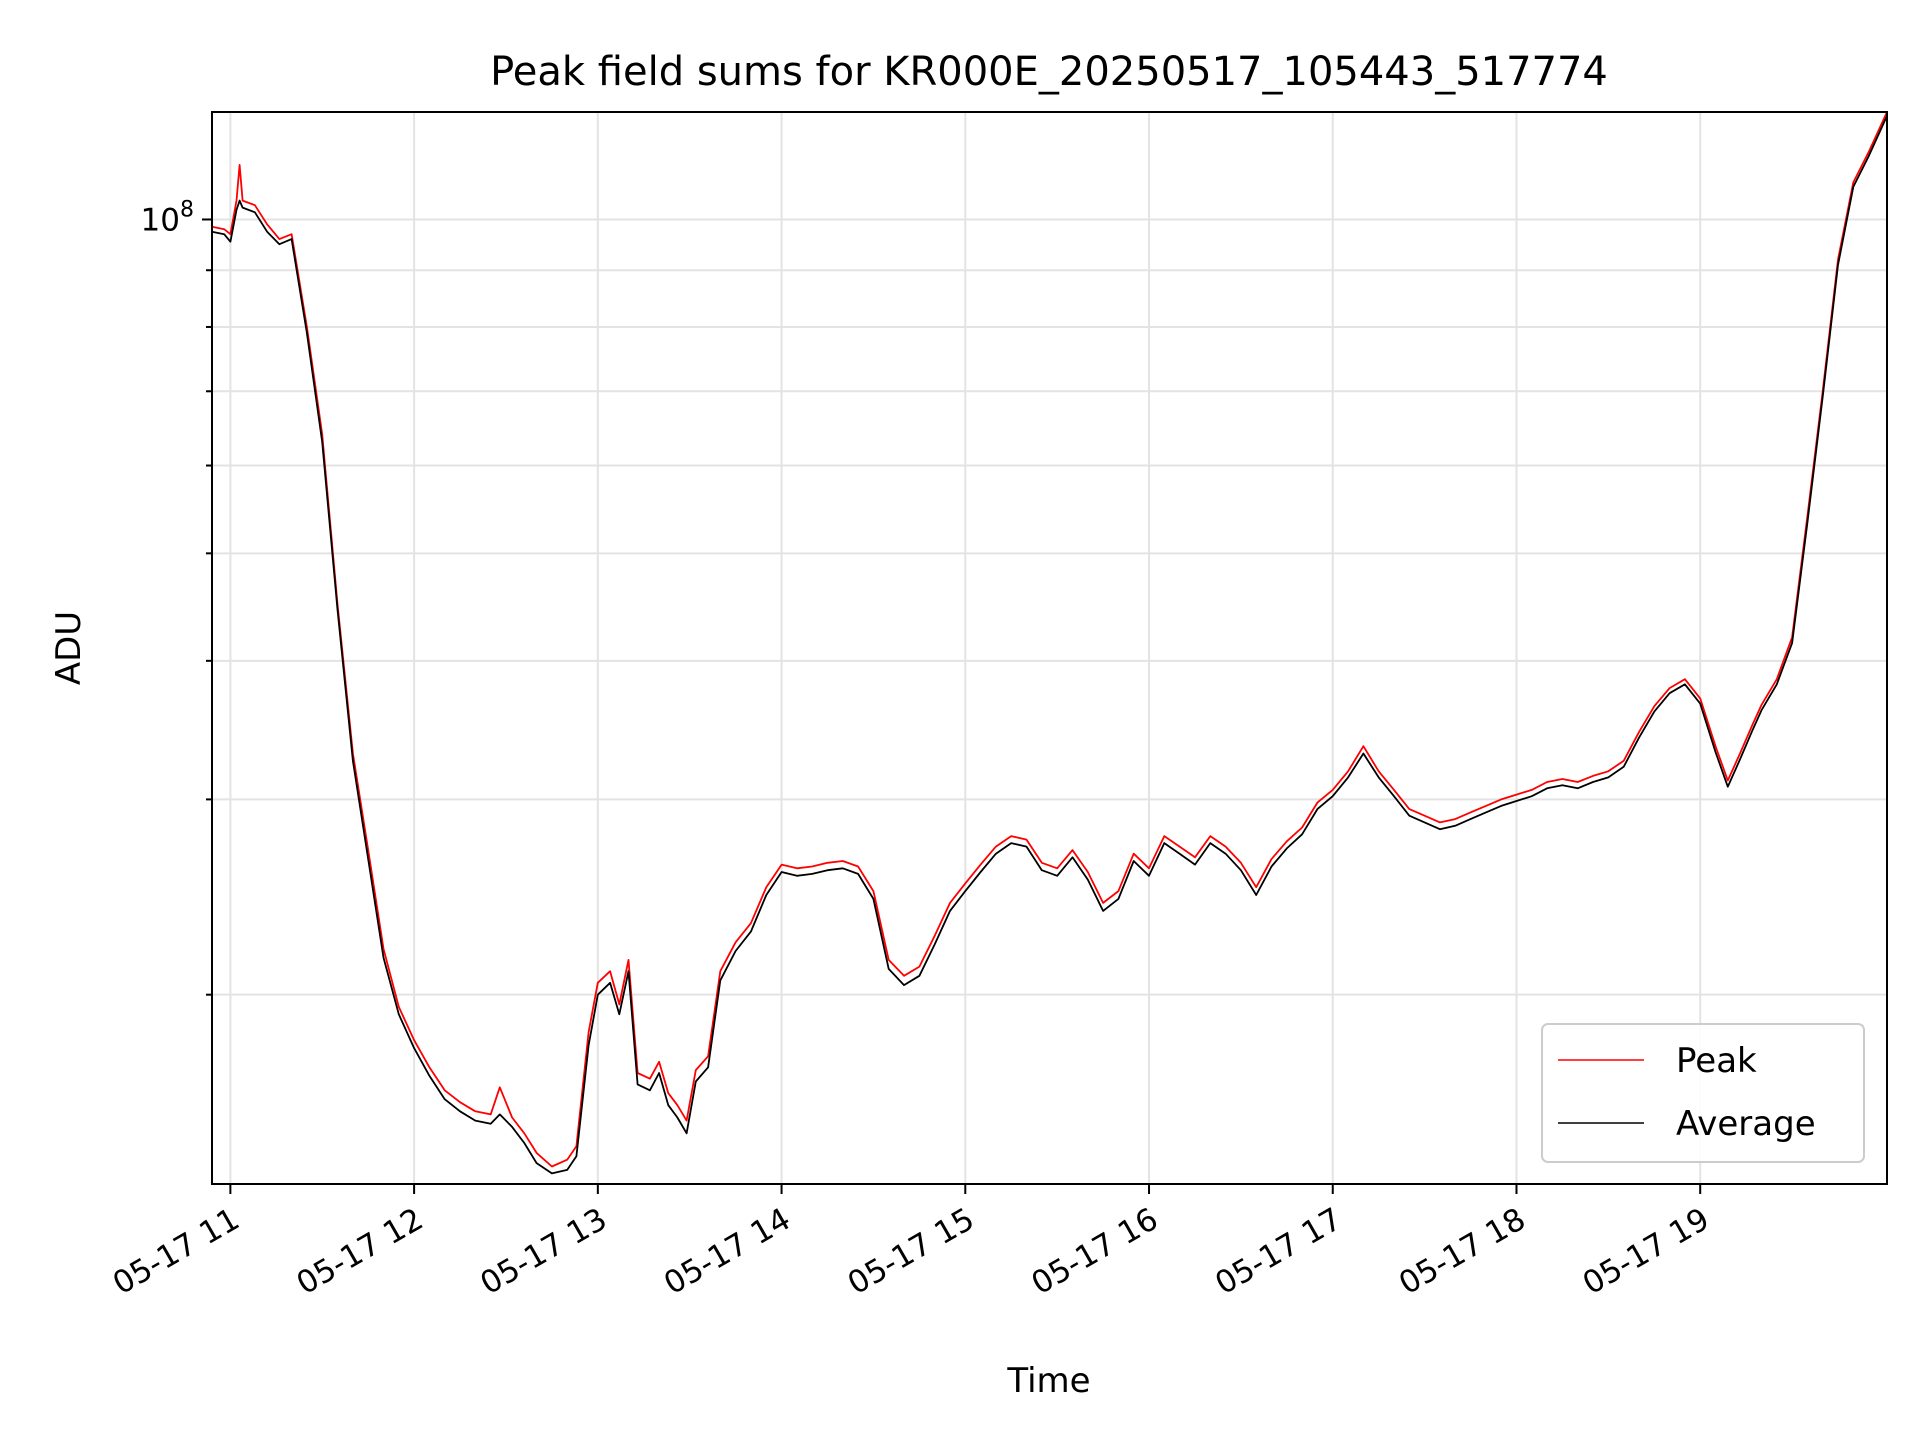 This screenshot has height=1440, width=1920. Describe the element at coordinates (1048, 1381) in the screenshot. I see `x-axis-label: Time` at that location.